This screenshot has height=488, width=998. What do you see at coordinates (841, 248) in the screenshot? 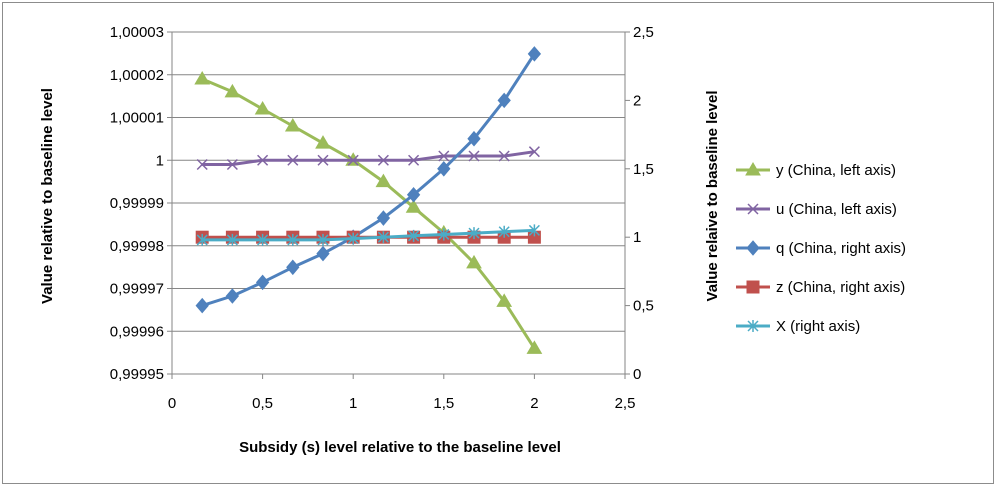
I see `legend-label: q (China, right axis)` at bounding box center [841, 248].